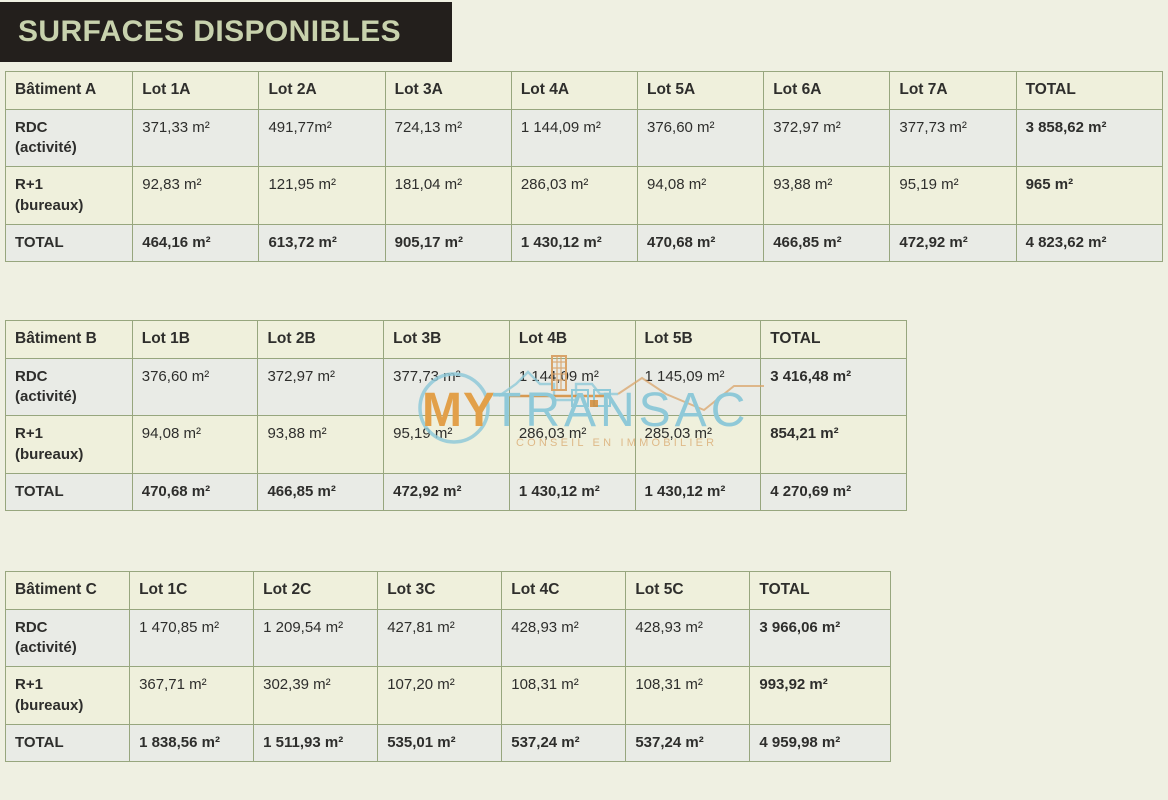  I want to click on table-a-row-label-r1: R+1 (bureaux), so click(69, 195).